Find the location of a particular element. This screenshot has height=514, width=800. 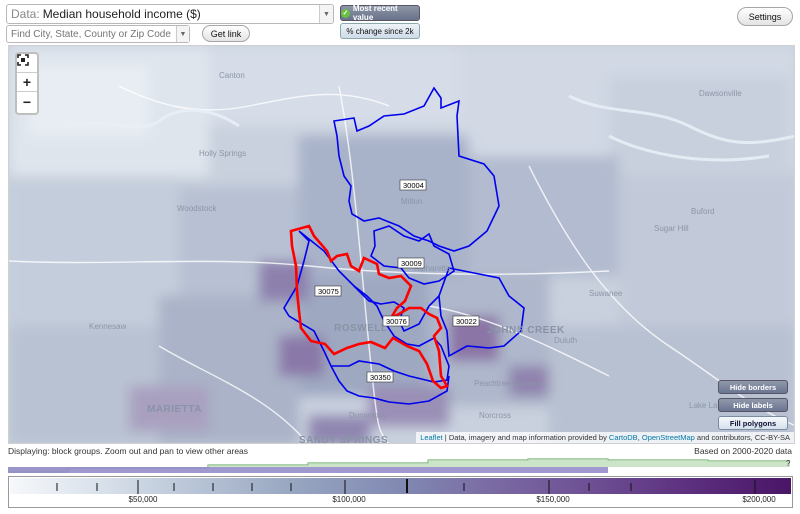

color-legend: $50,000 $100,000 $150,000 $200,000 is located at coordinates (400, 492).